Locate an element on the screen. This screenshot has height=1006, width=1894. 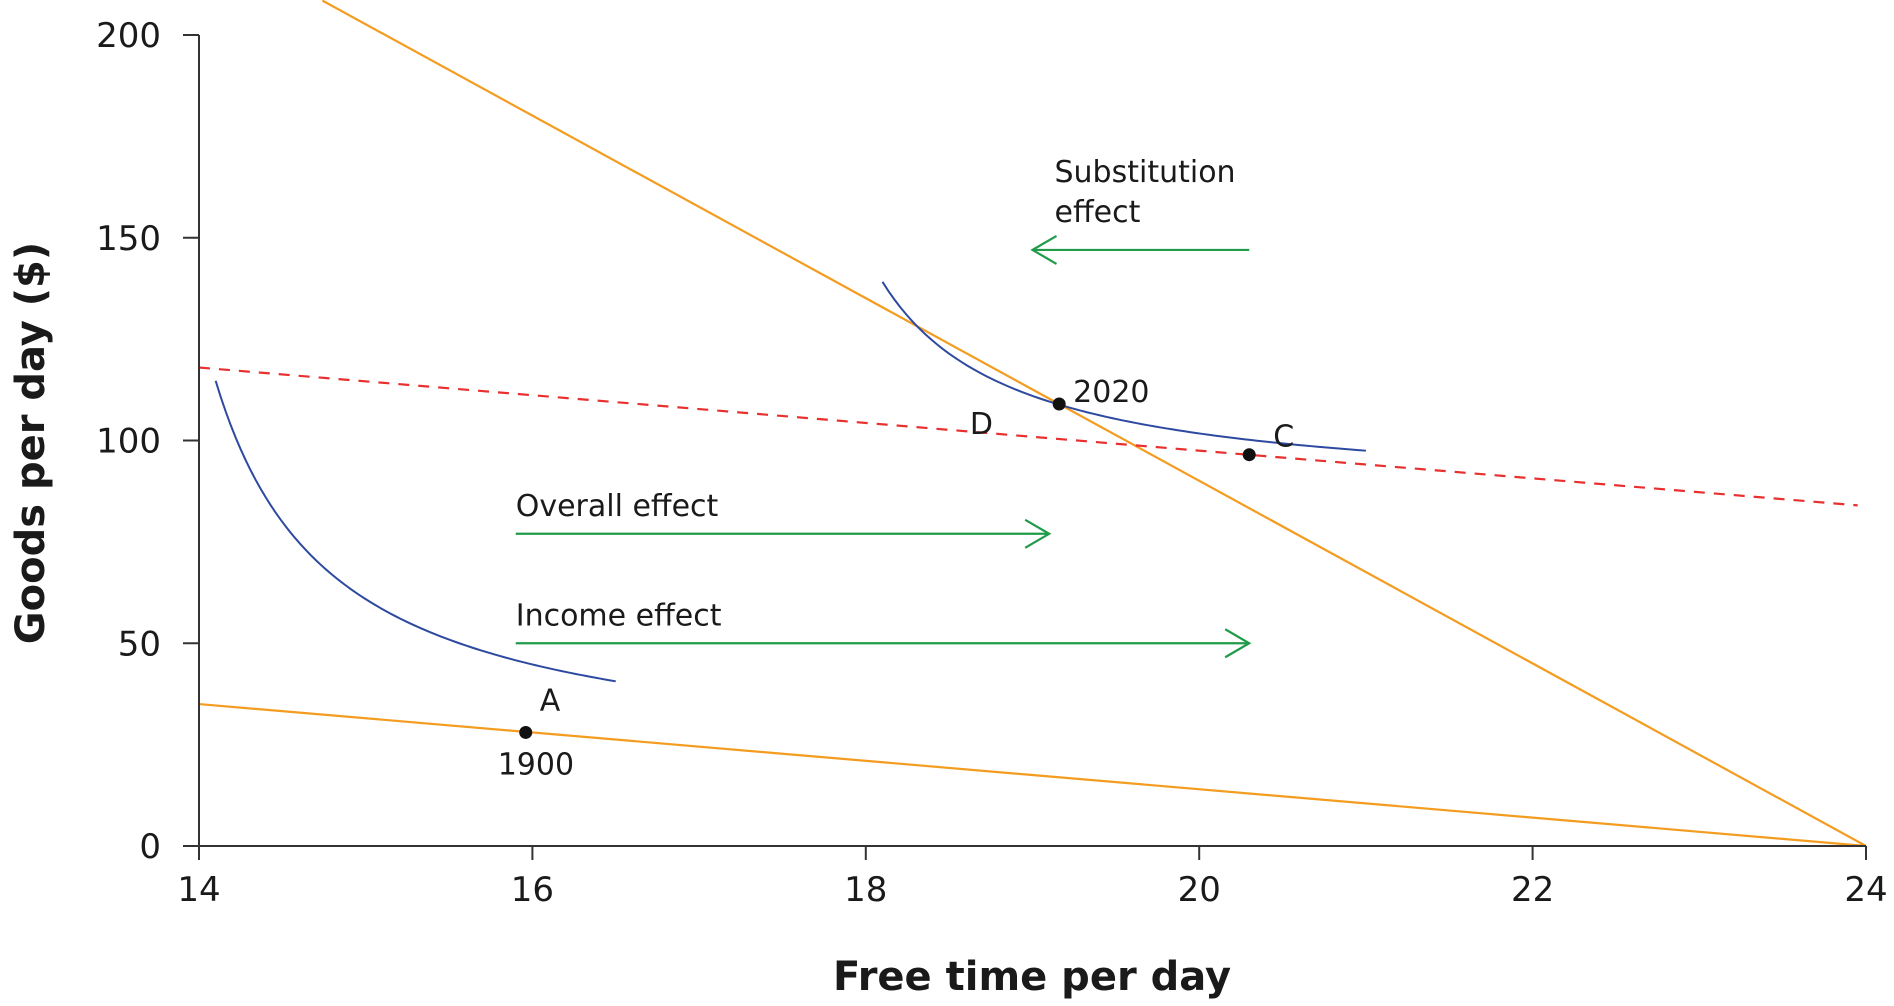
x-tick-label-24: 24 is located at coordinates (1865, 890).